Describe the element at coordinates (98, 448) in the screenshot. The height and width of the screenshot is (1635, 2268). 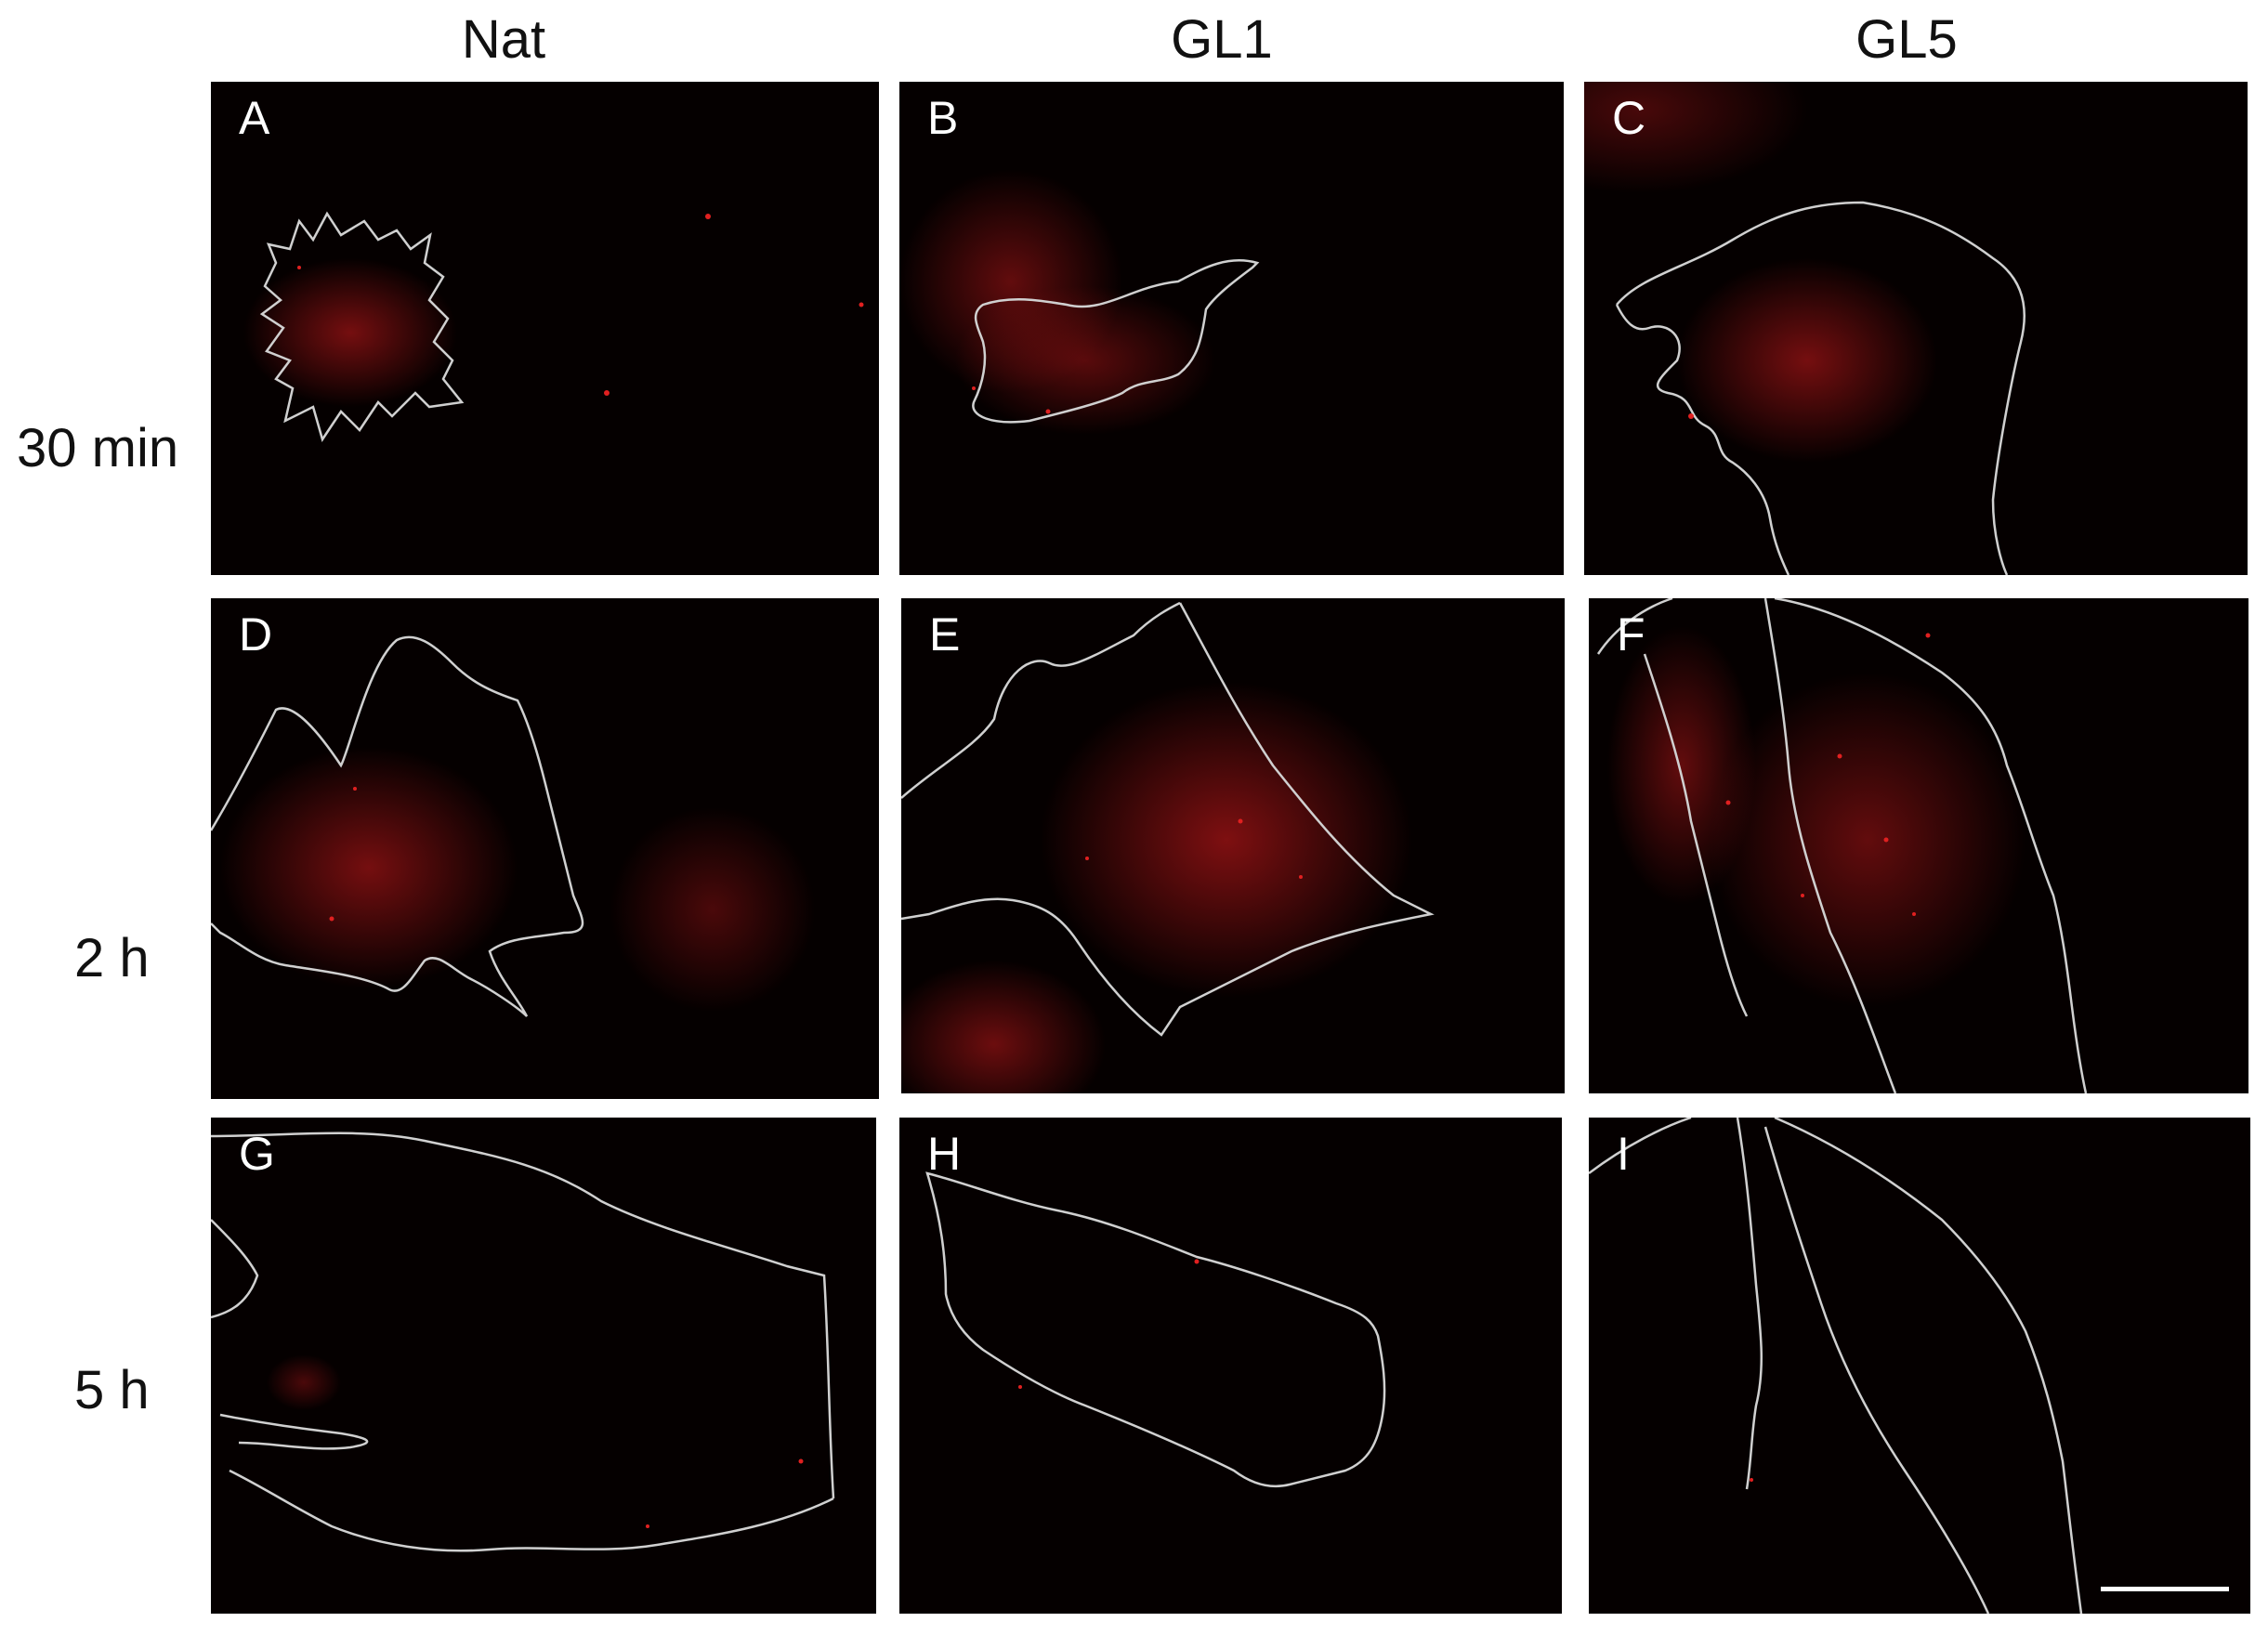
I see `row-header-30min: 30 min` at that location.